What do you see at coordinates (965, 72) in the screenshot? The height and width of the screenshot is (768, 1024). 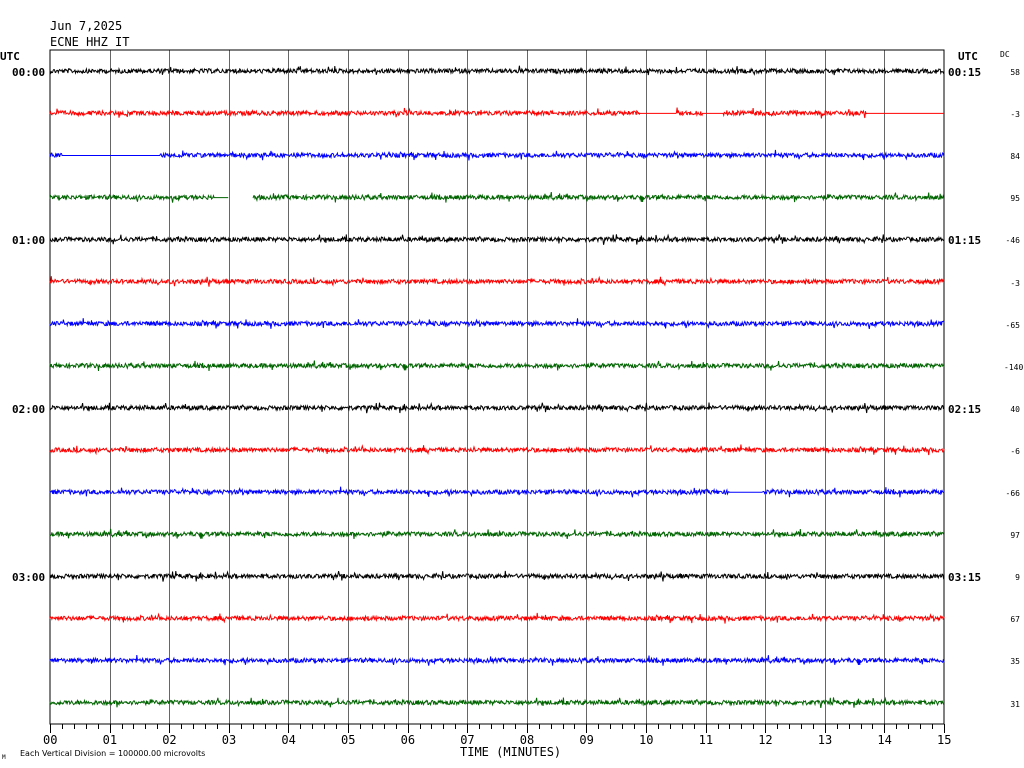 I see `right-time-label: 00:15` at bounding box center [965, 72].